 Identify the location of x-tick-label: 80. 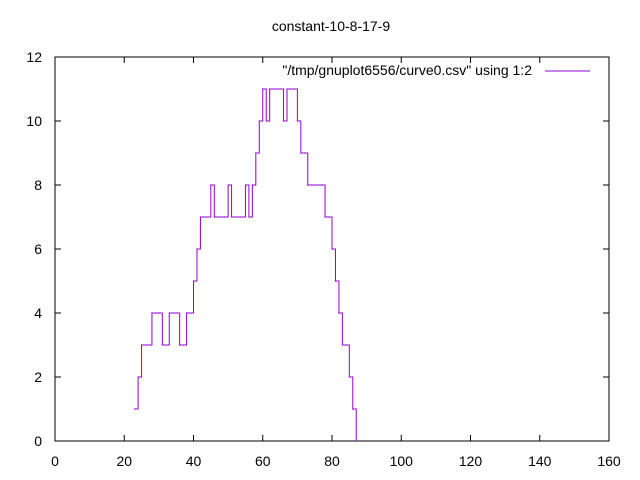
(332, 461).